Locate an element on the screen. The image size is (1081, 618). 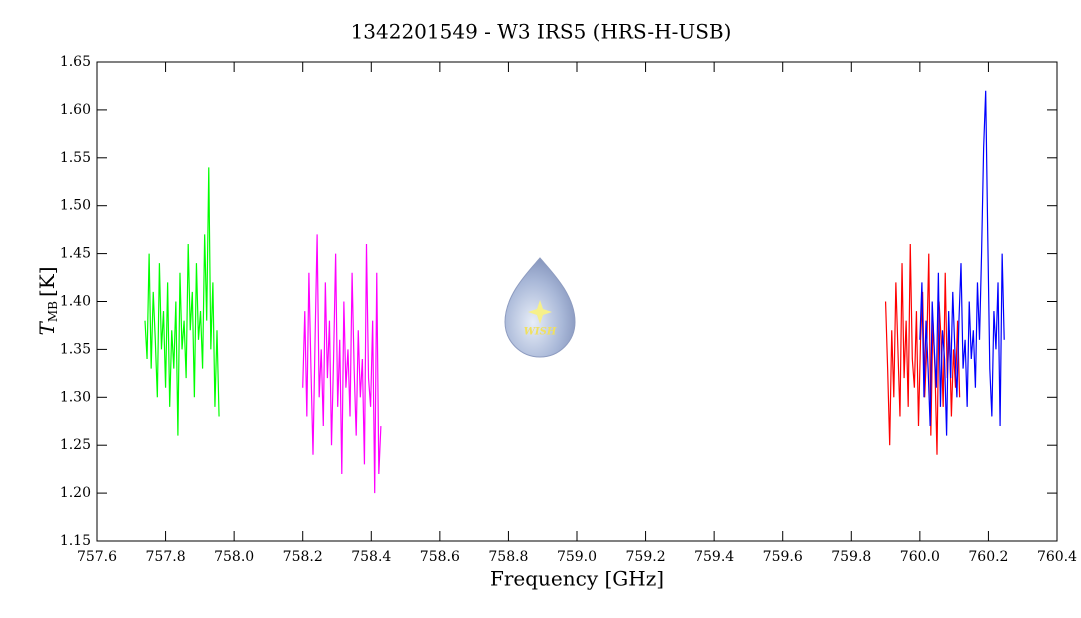
y-tick-label: 1.55 is located at coordinates (75, 158).